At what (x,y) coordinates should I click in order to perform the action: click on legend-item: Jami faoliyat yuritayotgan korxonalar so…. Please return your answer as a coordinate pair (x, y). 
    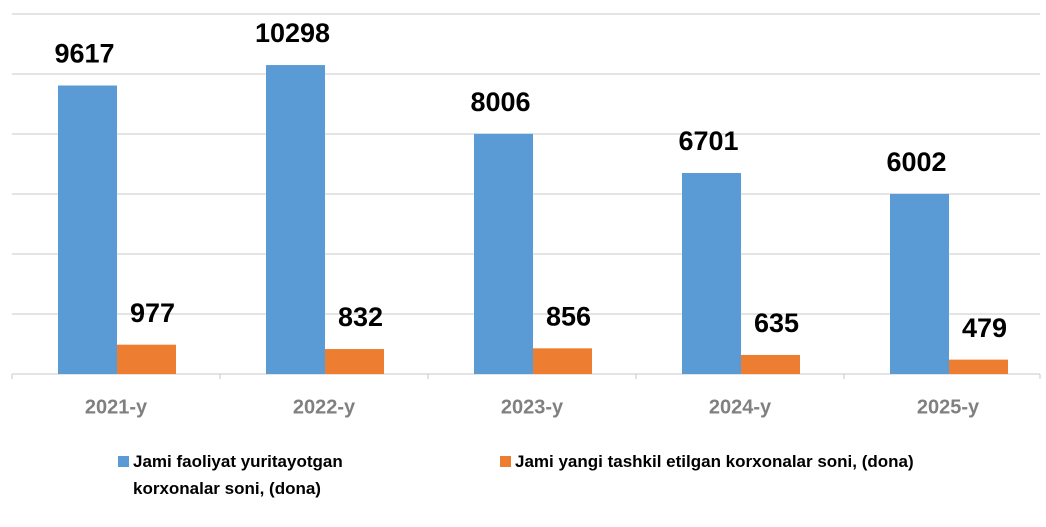
    Looking at the image, I should click on (268, 475).